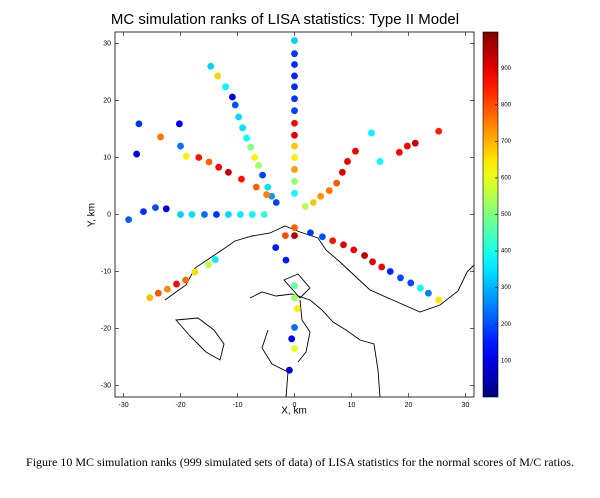 This screenshot has width=600, height=498. What do you see at coordinates (237, 405) in the screenshot?
I see `x-tick-label: -10` at bounding box center [237, 405].